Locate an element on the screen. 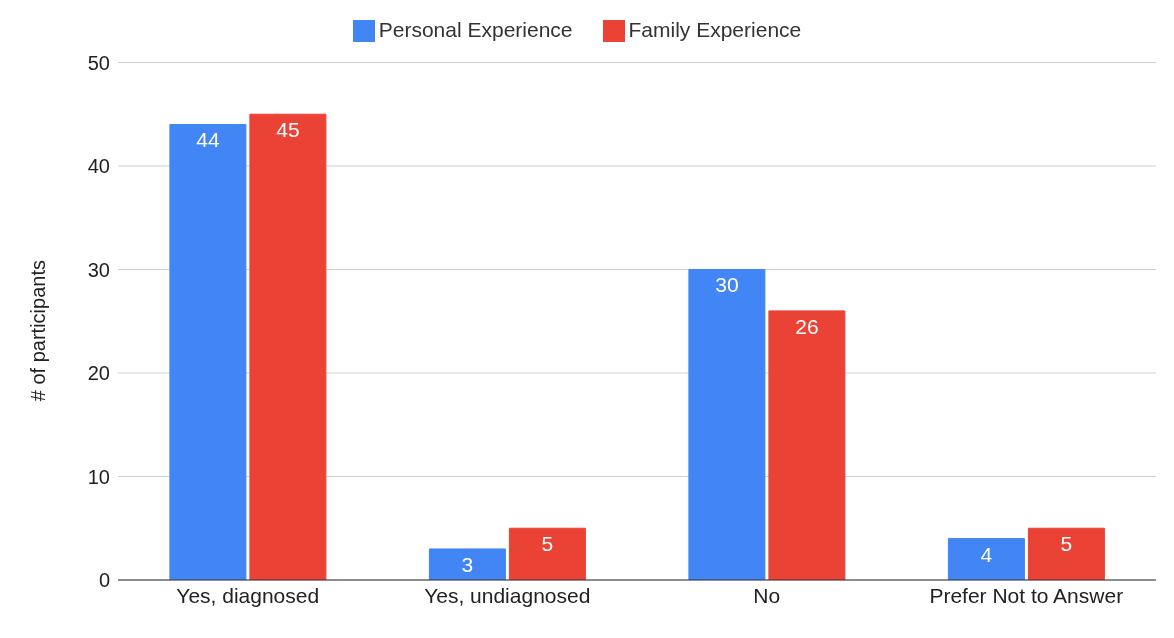  y-tick-label: 40 is located at coordinates (98, 166).